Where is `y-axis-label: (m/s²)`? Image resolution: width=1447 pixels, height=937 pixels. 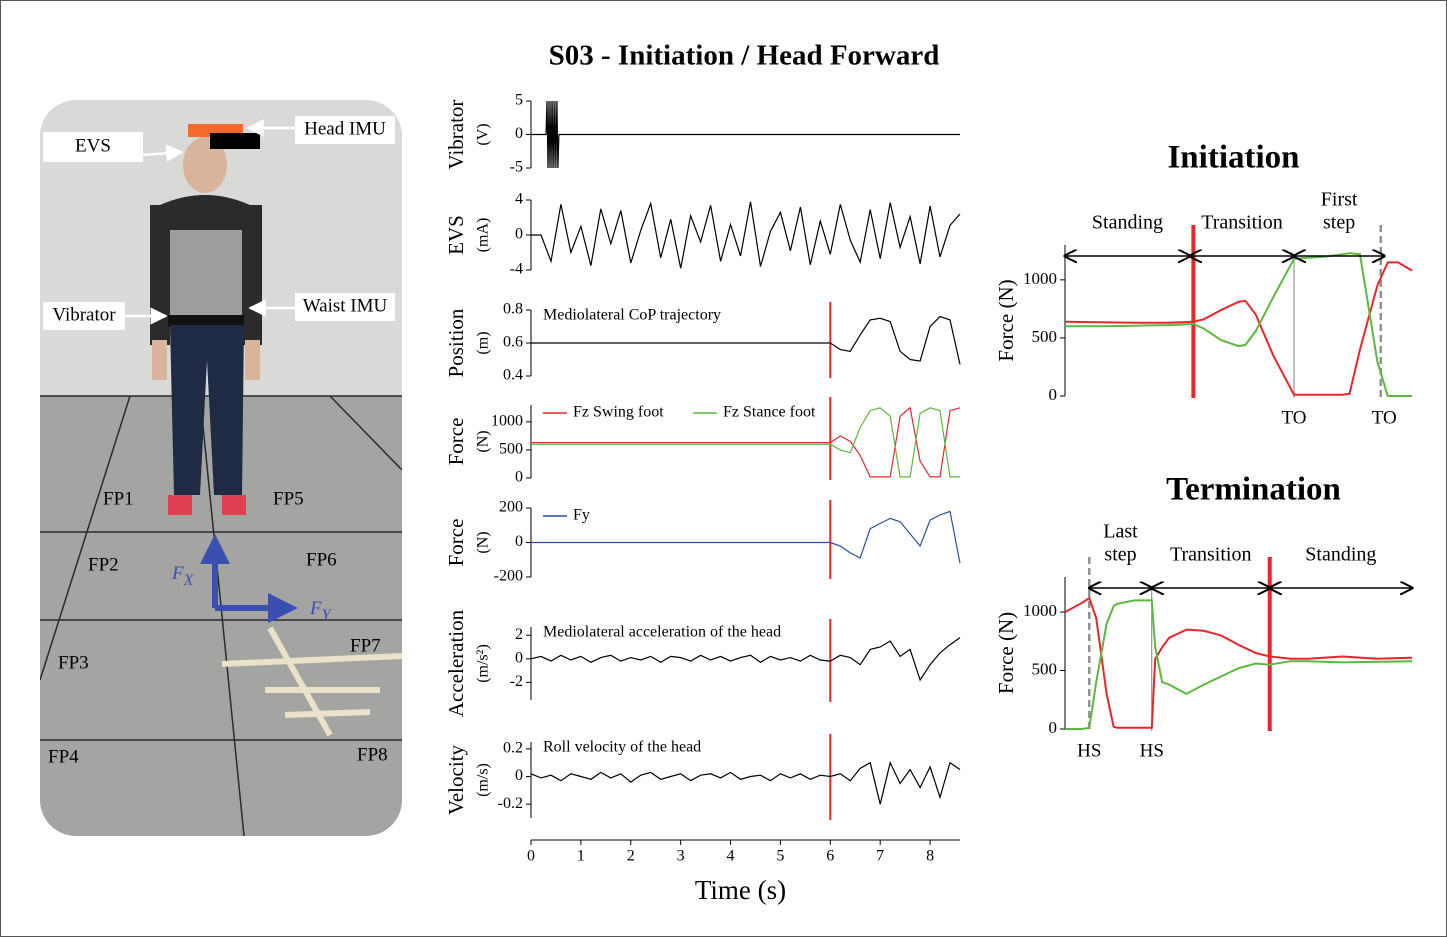
y-axis-label: (m/s²) is located at coordinates (483, 663).